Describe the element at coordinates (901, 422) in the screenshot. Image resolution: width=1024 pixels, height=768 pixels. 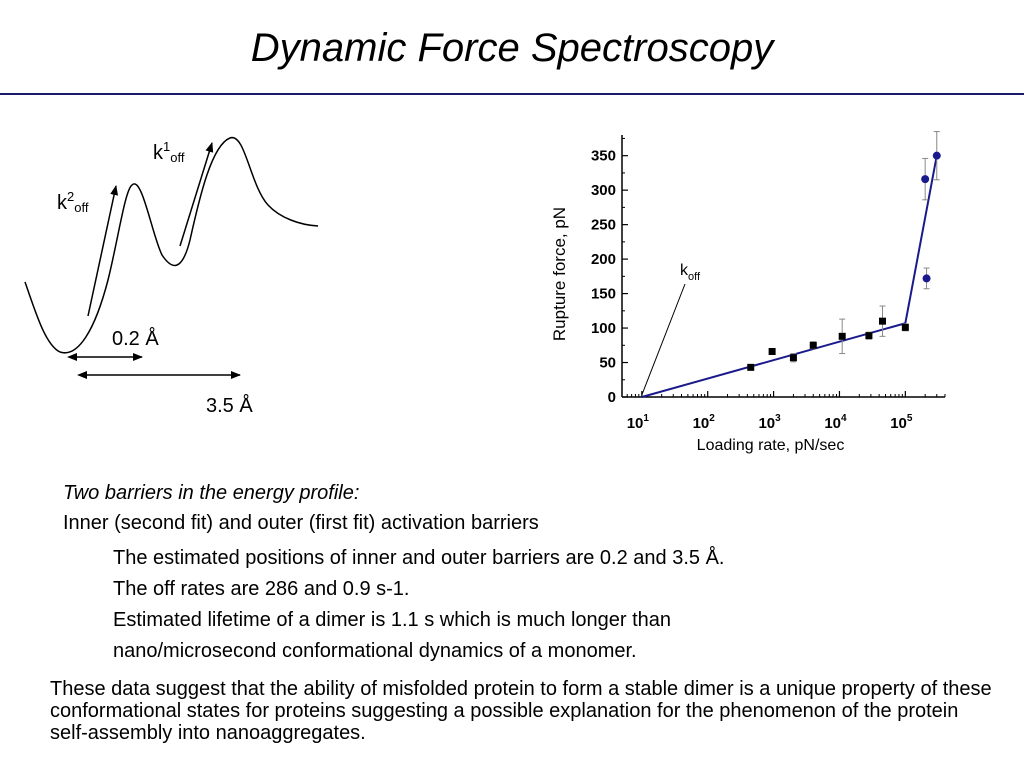
I see `x-tick-label: 10⁵` at that location.